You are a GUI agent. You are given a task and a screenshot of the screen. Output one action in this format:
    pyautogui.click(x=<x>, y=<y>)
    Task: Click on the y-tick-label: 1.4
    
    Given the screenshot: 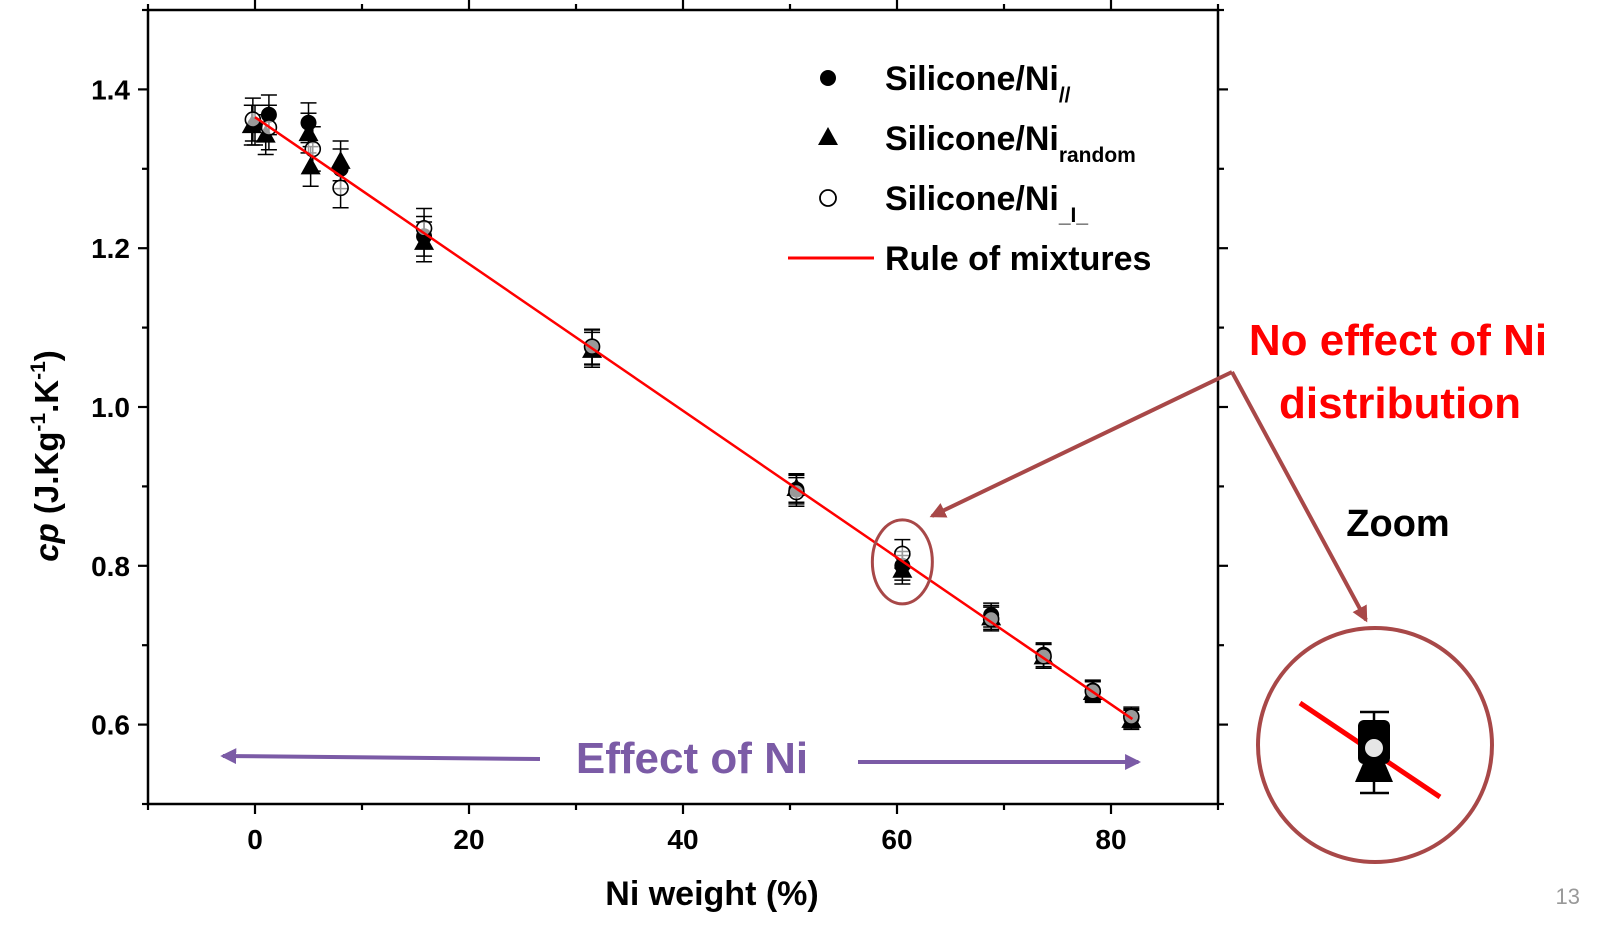 What is the action you would take?
    pyautogui.click(x=110, y=89)
    